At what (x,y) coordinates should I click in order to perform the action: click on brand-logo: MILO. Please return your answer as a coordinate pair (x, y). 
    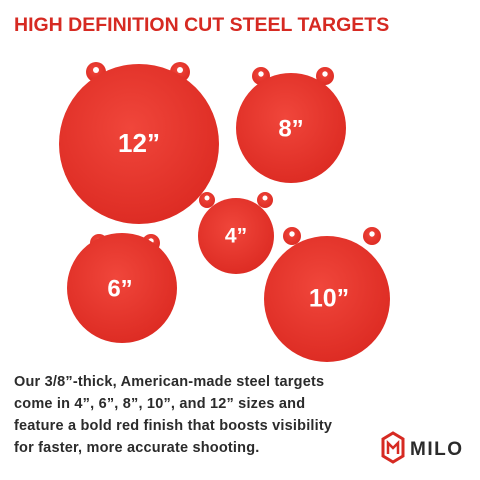
    Looking at the image, I should click on (422, 447).